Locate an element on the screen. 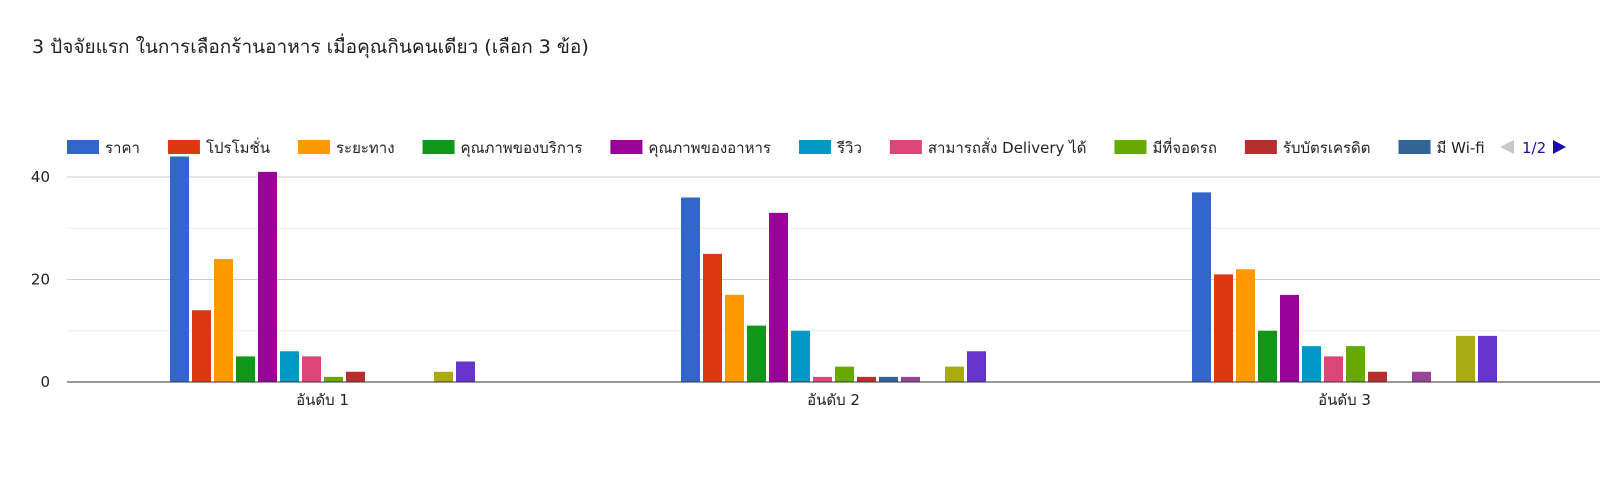  x-tick-label: อันดับ 2 is located at coordinates (833, 400).